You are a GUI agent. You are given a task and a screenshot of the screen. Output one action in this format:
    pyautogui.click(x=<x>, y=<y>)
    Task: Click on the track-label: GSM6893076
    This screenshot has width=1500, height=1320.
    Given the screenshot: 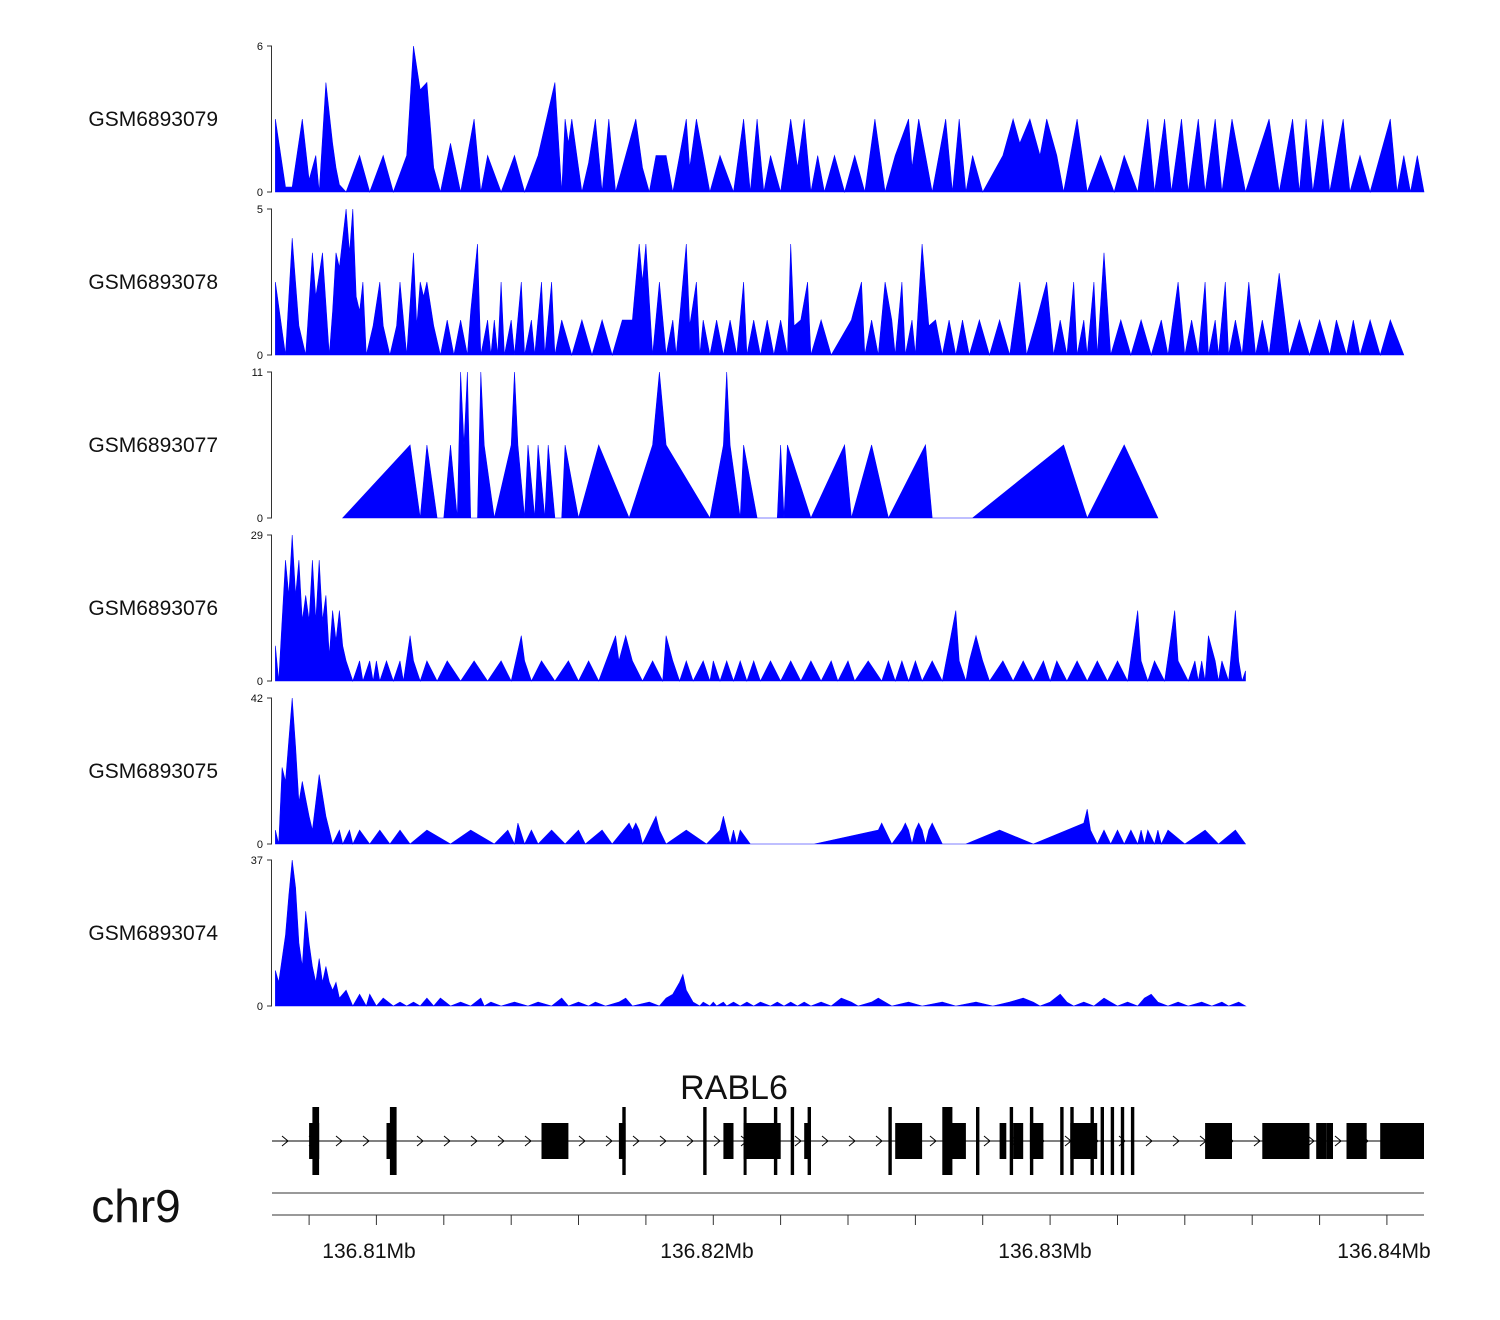 What is the action you would take?
    pyautogui.click(x=153, y=608)
    